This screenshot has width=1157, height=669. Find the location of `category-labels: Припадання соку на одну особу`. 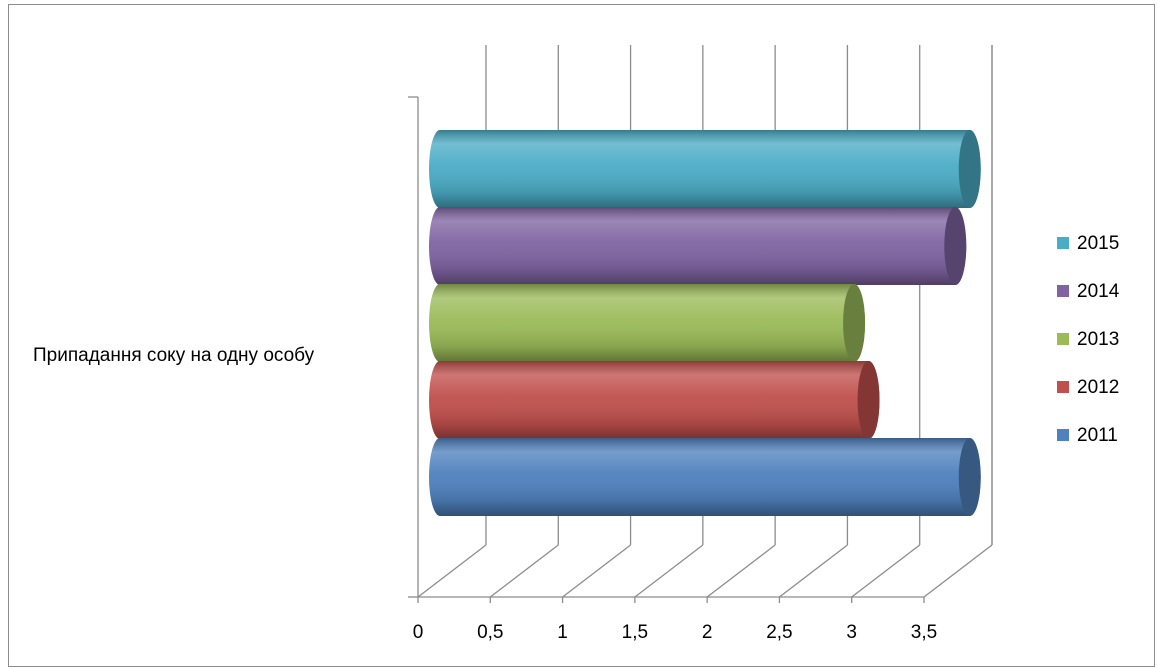

category-labels: Припадання соку на одну особу is located at coordinates (174, 355).